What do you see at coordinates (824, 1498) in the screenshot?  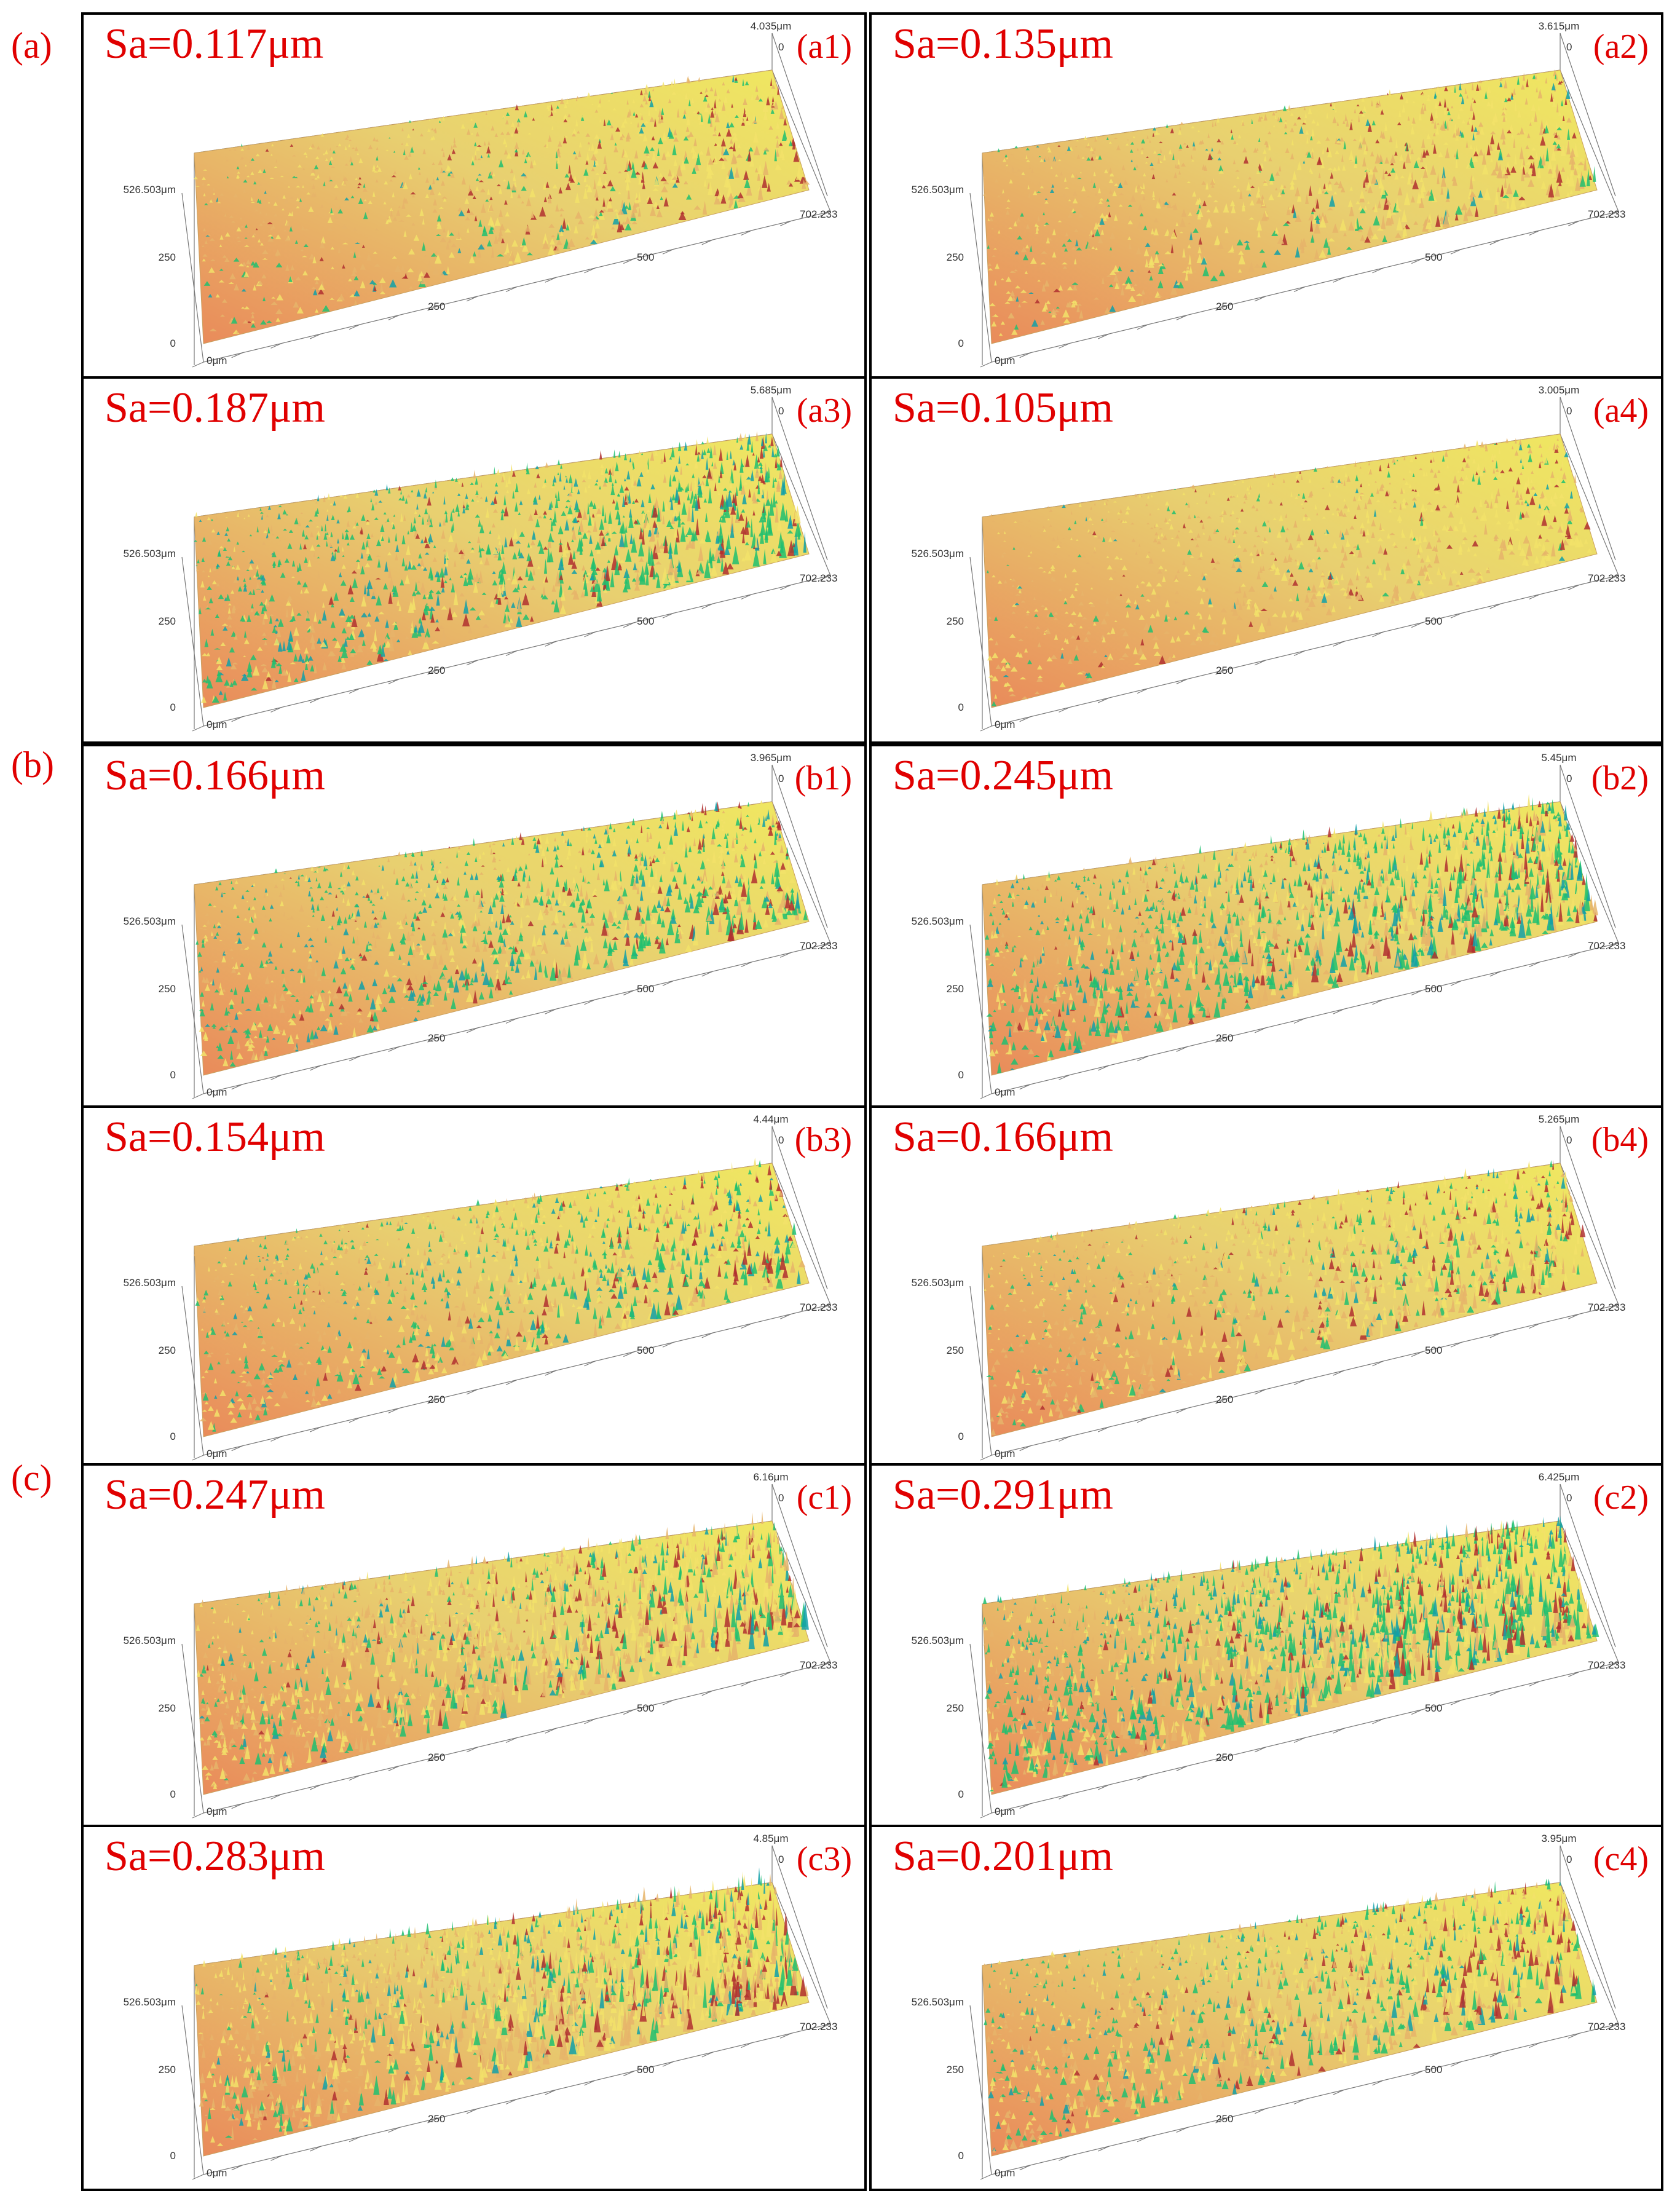 I see `panel-id: (c1)` at bounding box center [824, 1498].